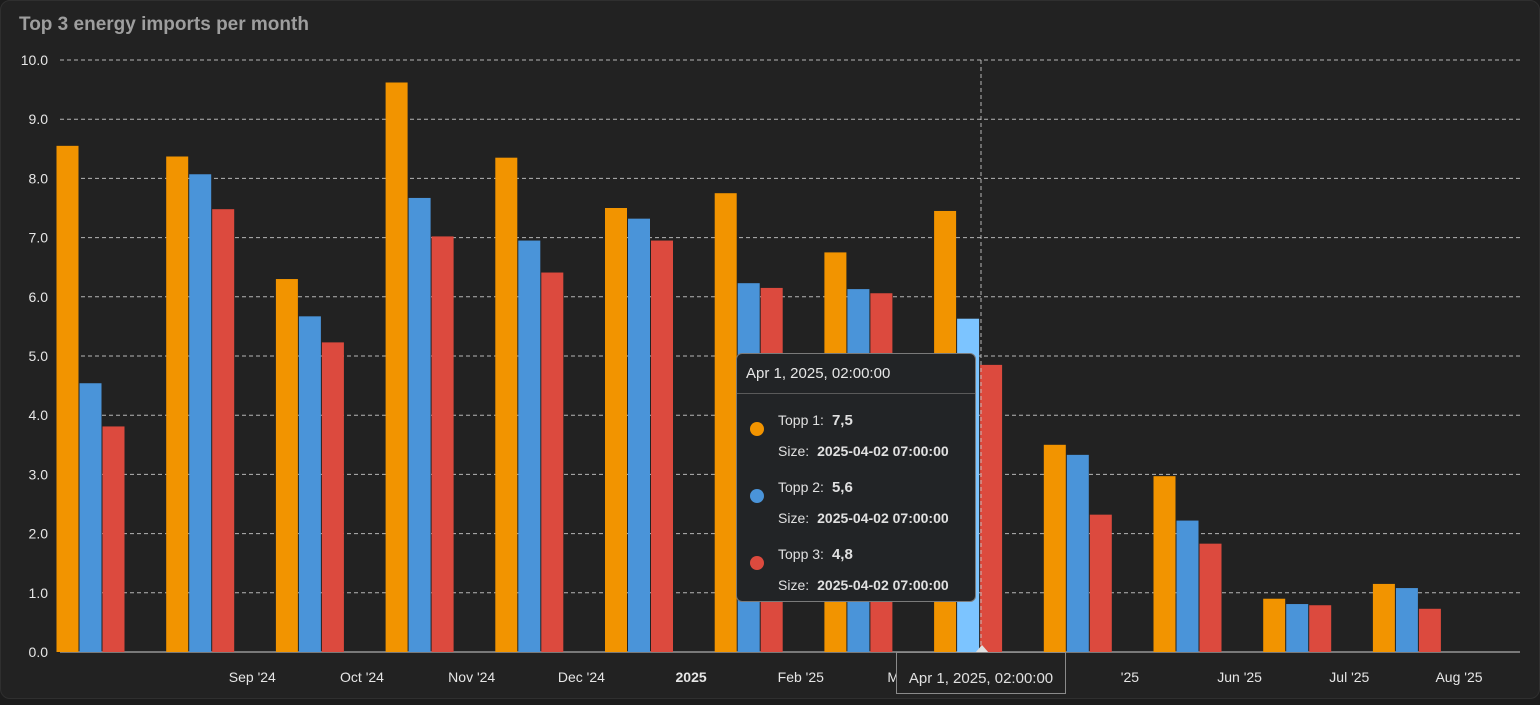 This screenshot has height=705, width=1540. Describe the element at coordinates (39, 593) in the screenshot. I see `y-tick-label: 1.0` at that location.